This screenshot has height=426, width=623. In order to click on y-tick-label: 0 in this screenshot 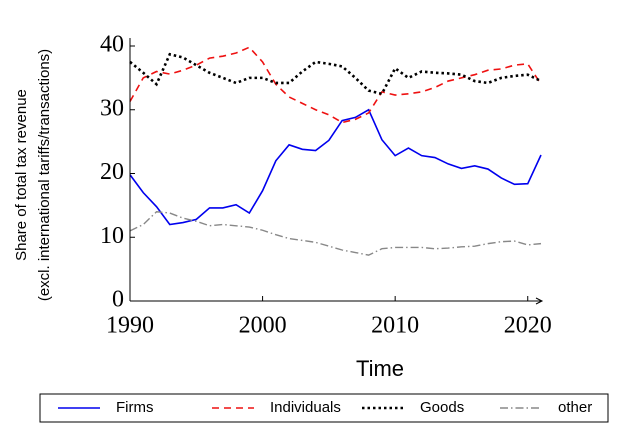, I will do `click(118, 300)`.